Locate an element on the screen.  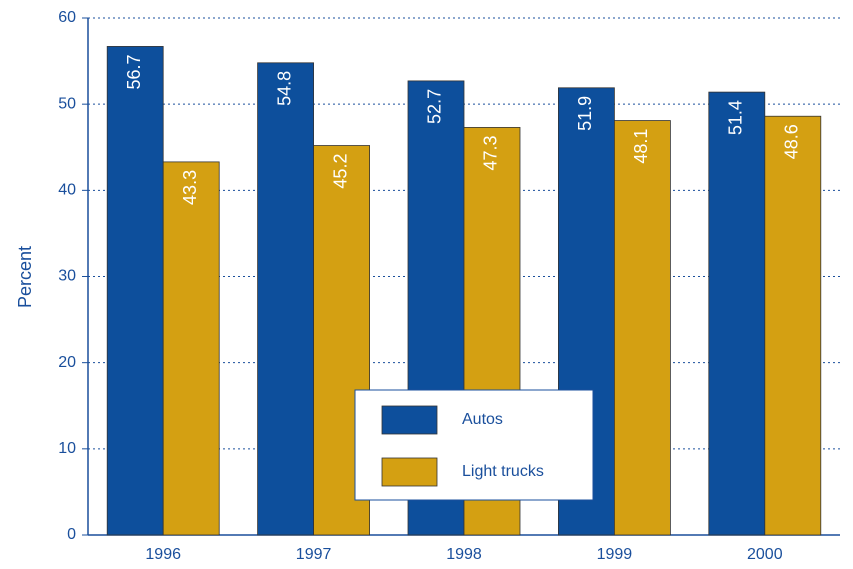
legend-label: Light trucks is located at coordinates (503, 471).